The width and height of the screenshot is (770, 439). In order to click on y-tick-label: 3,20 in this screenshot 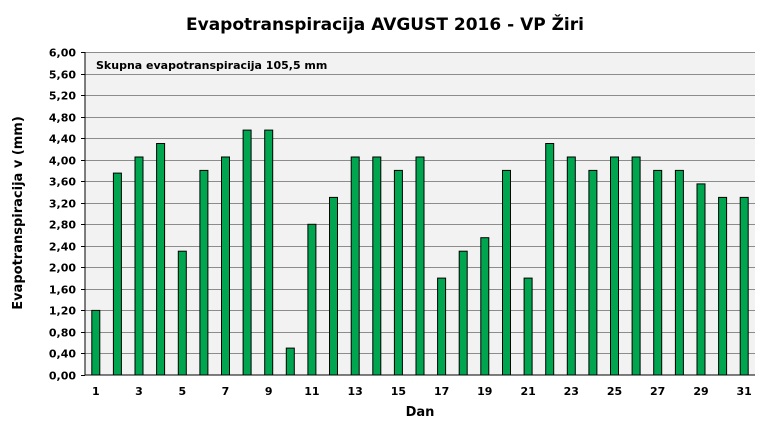, I will do `click(62, 204)`.